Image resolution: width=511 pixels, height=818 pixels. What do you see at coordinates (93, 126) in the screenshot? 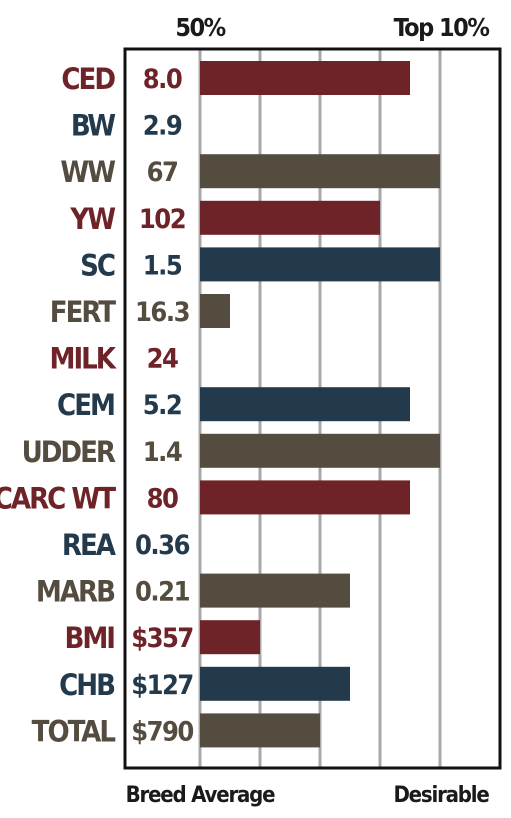
I see `trait-label: BW` at bounding box center [93, 126].